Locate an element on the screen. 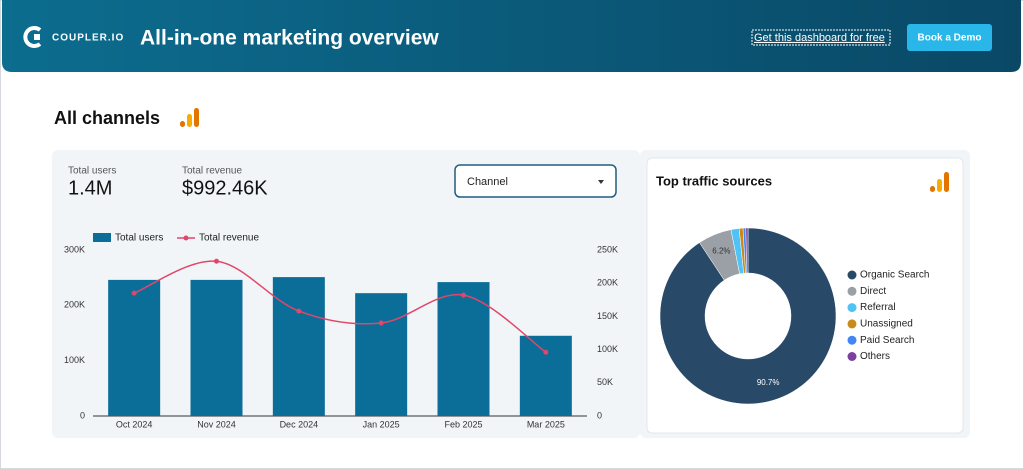 The height and width of the screenshot is (469, 1024). y2-tick-label: 100K is located at coordinates (607, 349).